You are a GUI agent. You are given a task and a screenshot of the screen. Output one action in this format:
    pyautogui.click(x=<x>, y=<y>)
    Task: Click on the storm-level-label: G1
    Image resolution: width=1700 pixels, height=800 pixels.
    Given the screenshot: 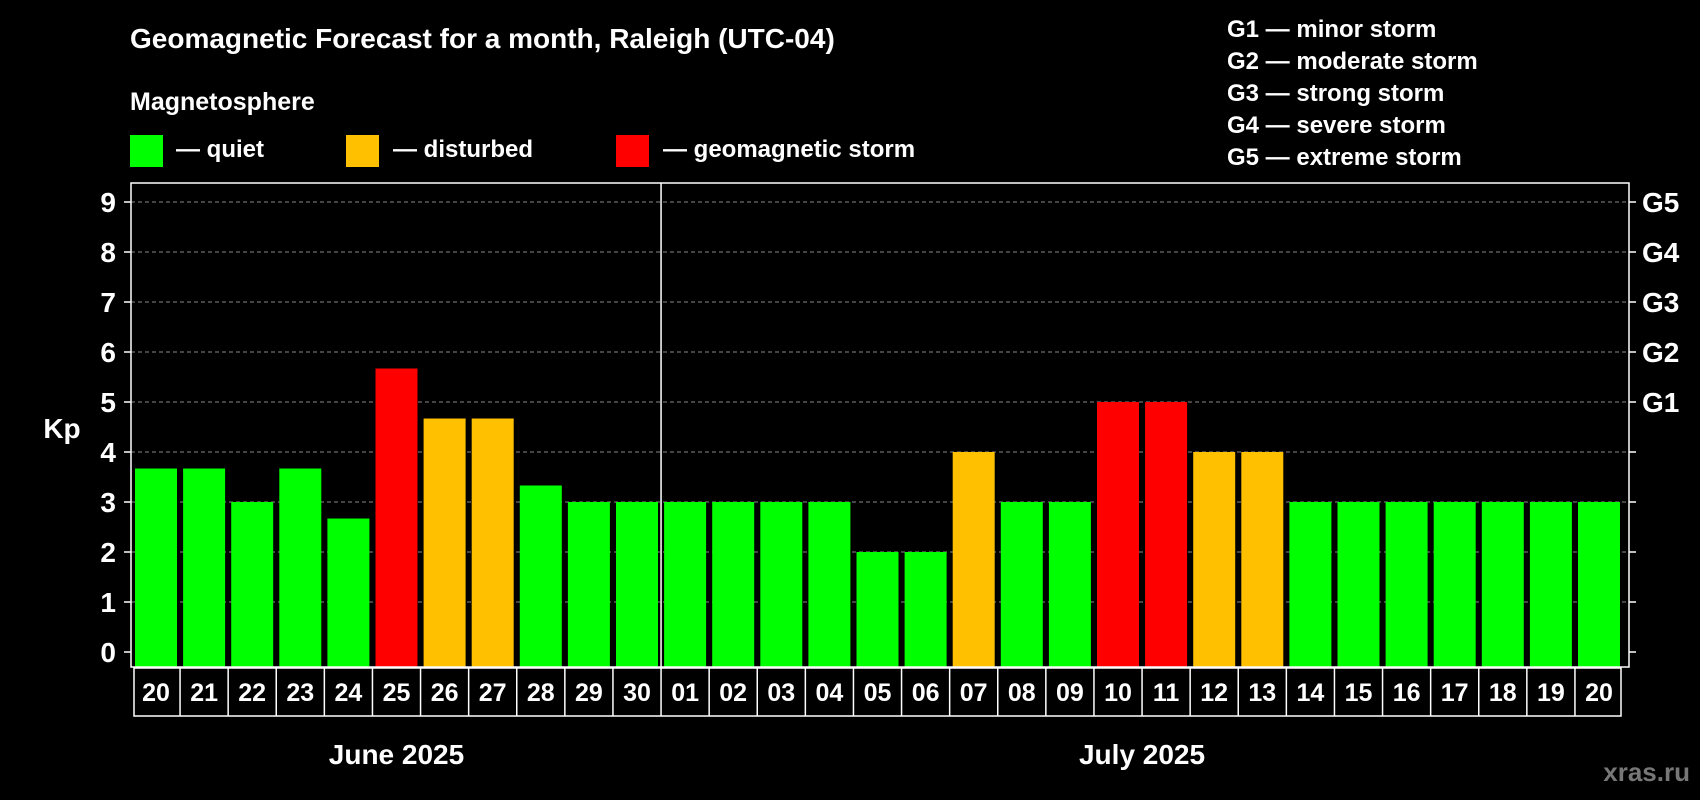 What is the action you would take?
    pyautogui.click(x=1660, y=402)
    